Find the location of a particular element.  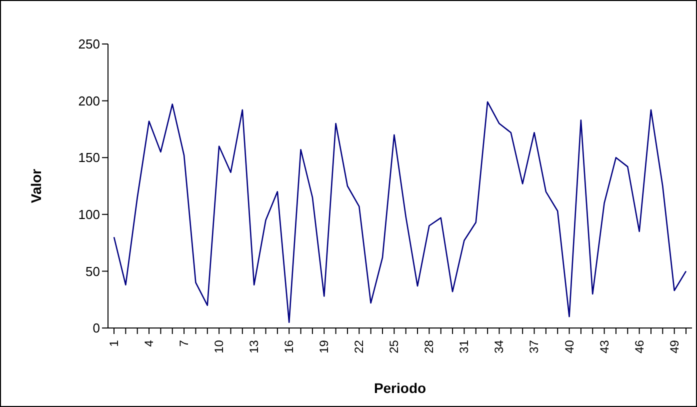

x-tick-label: 40 is located at coordinates (569, 347).